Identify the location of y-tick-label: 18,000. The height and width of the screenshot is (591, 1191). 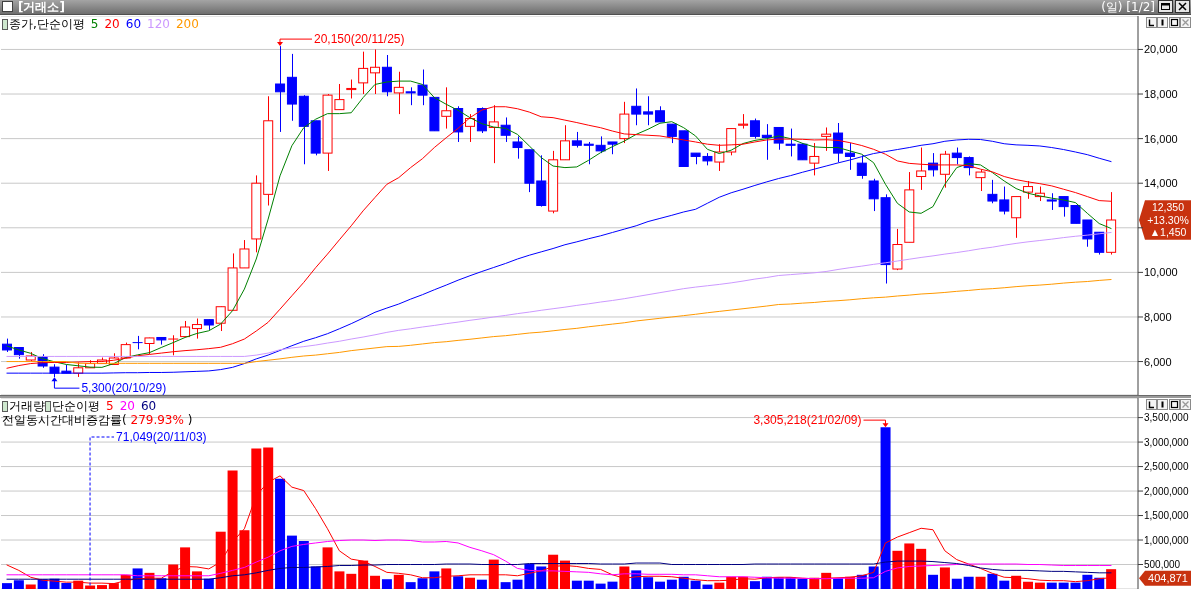
(1161, 93).